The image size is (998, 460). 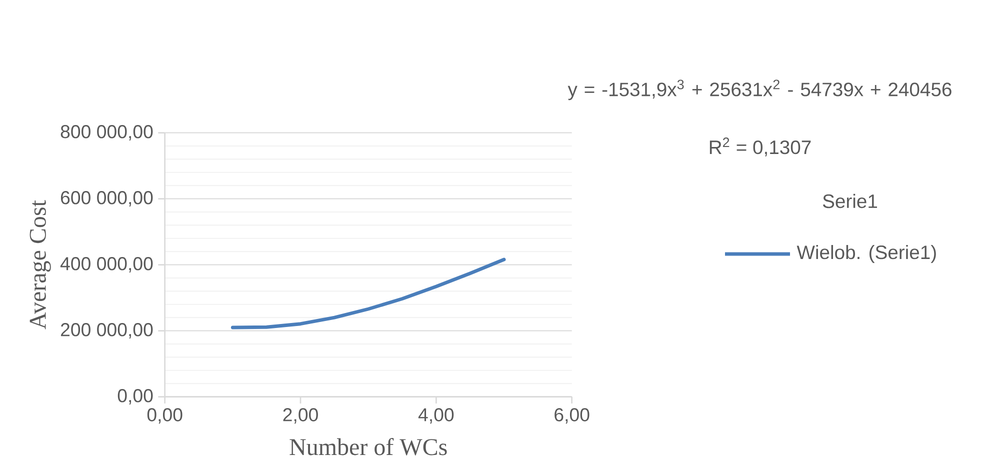 What do you see at coordinates (106, 133) in the screenshot?
I see `y-tick-label: 800 000,00` at bounding box center [106, 133].